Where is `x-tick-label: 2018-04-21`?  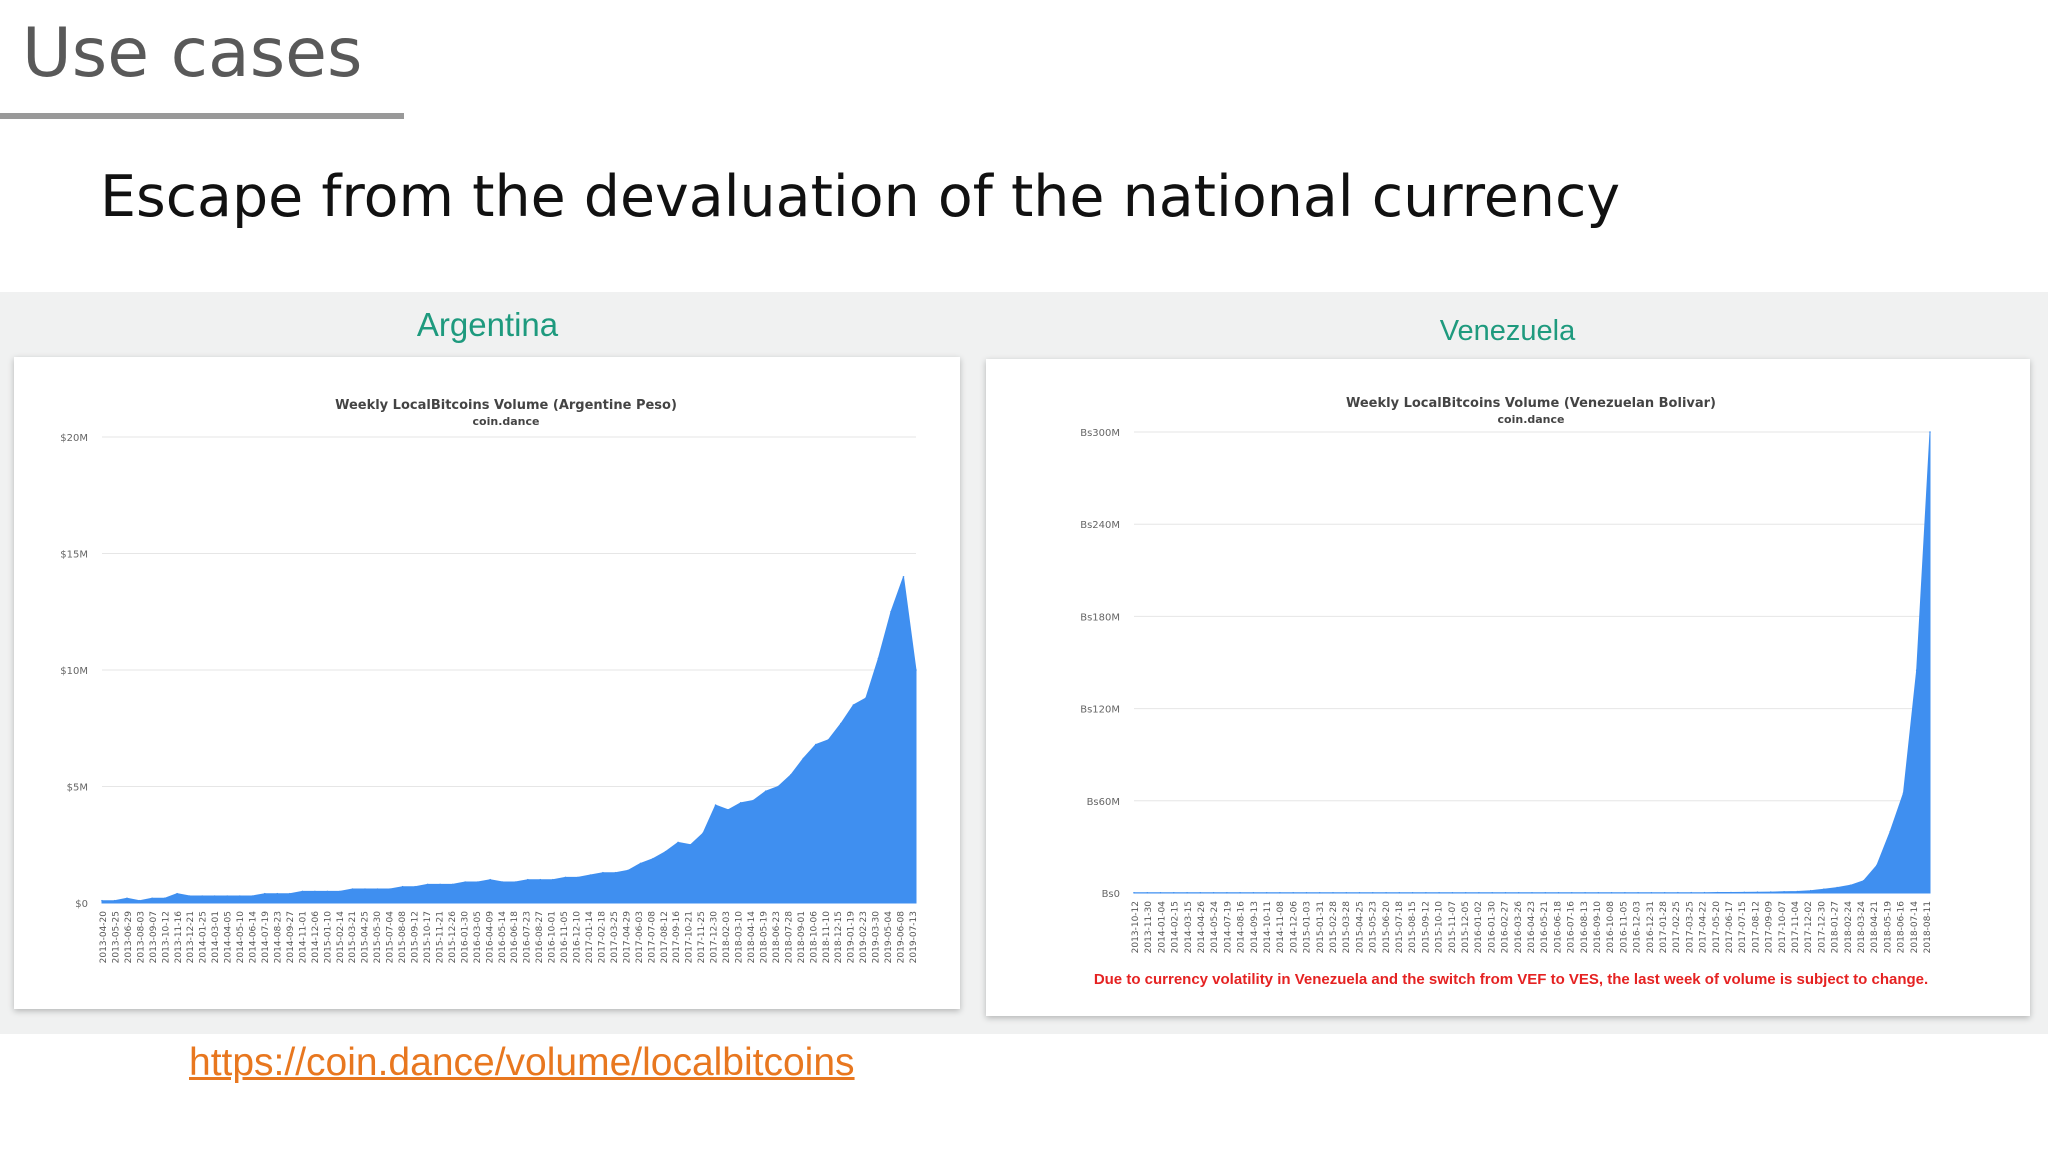
x-tick-label: 2018-04-21 is located at coordinates (1875, 927).